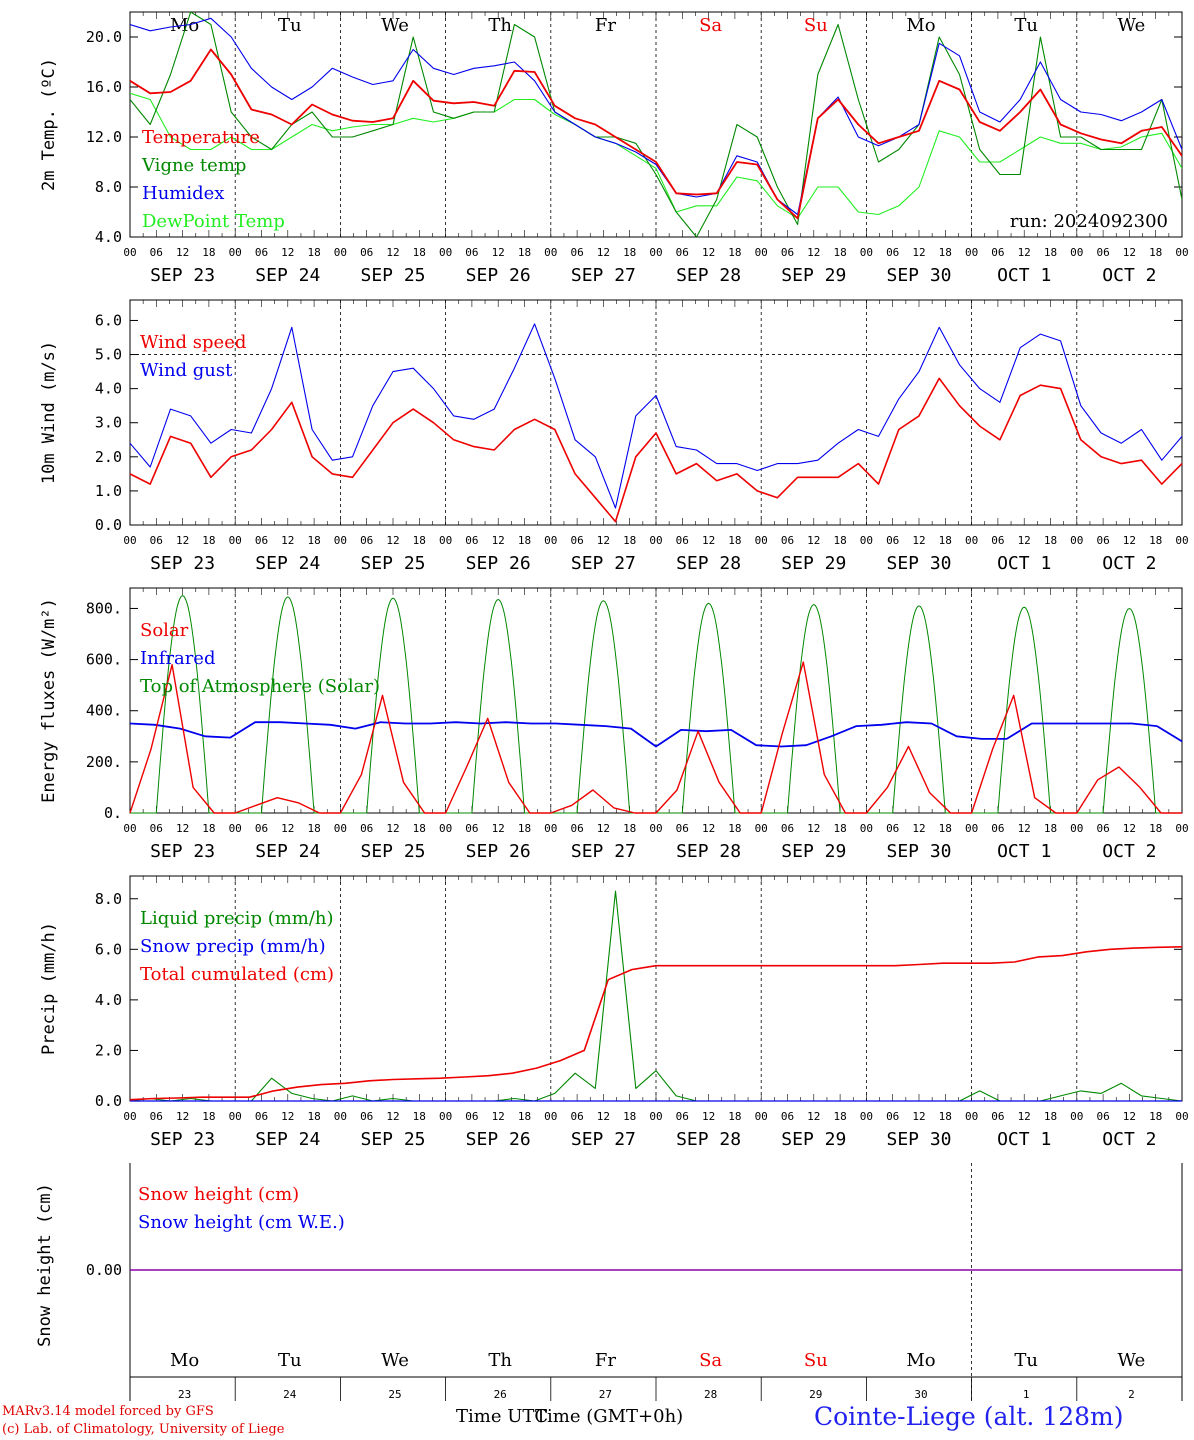  What do you see at coordinates (104, 87) in the screenshot?
I see `y-tick-label: 16.0` at bounding box center [104, 87].